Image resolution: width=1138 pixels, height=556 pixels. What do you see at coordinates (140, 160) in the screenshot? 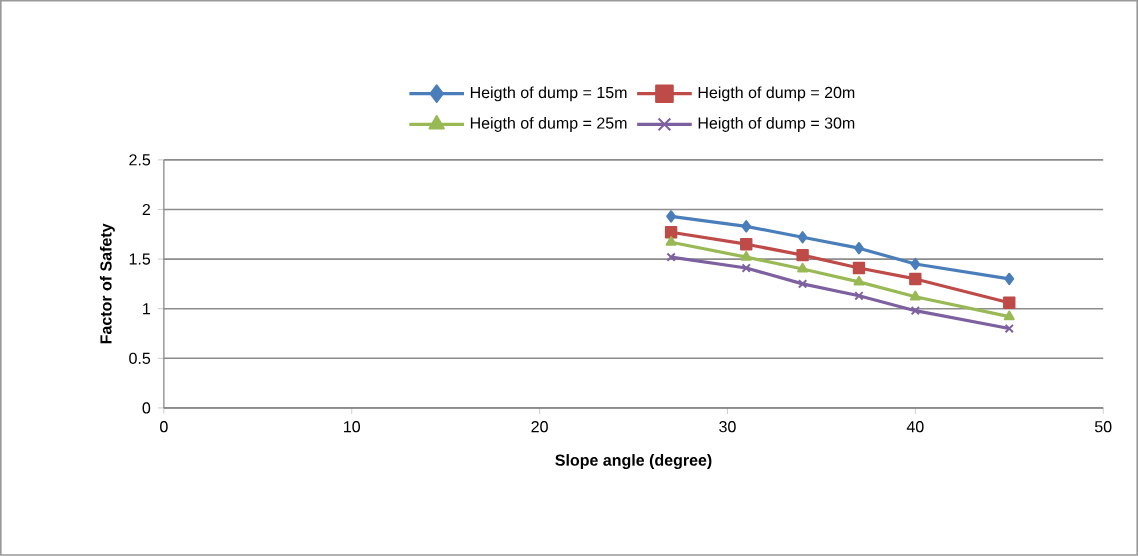
I see `y-tick-label: 2.5` at bounding box center [140, 160].